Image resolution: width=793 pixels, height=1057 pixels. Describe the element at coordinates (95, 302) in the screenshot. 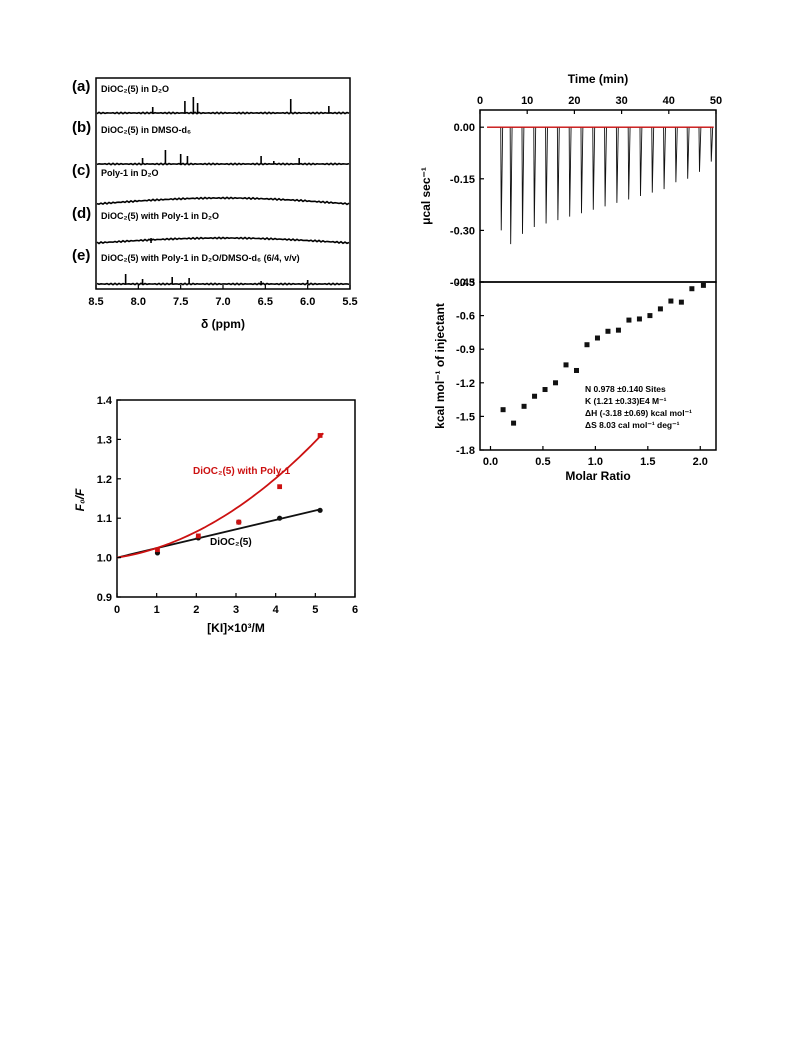

I see `nmr-x-tick-label: 8.5` at that location.